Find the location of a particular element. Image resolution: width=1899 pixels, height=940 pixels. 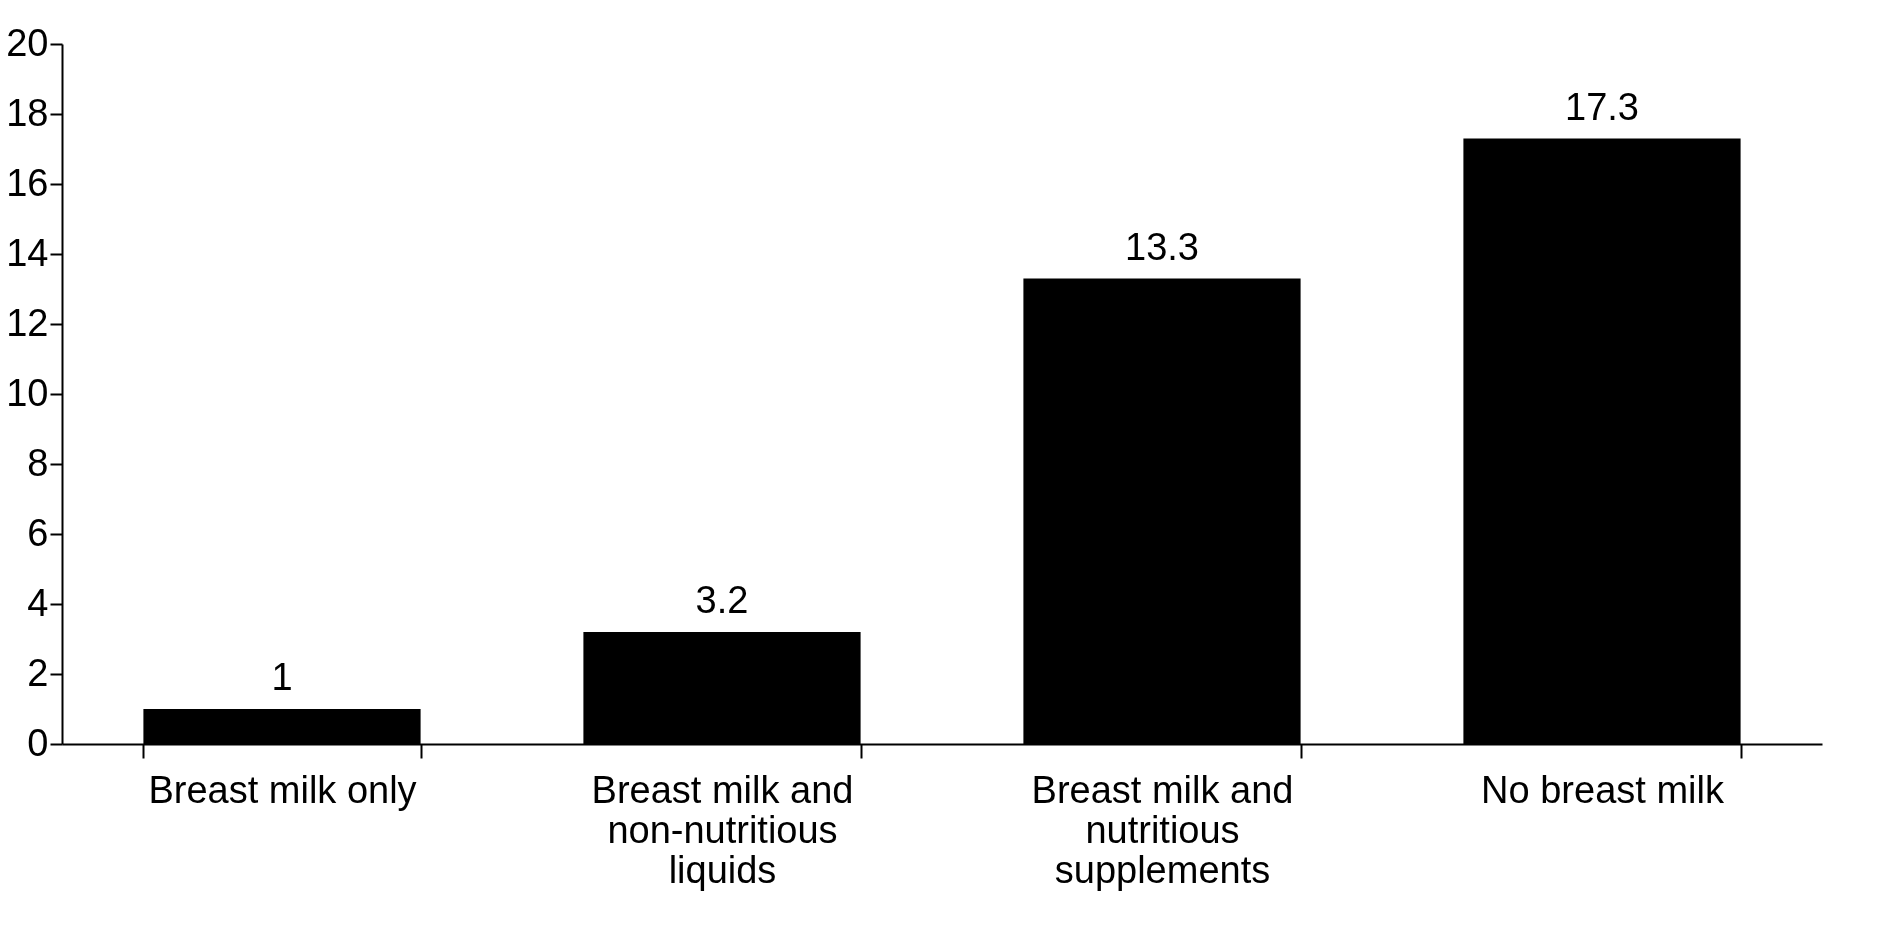

x-tick-label: Breast milk and nutritious supplements is located at coordinates (1162, 829).